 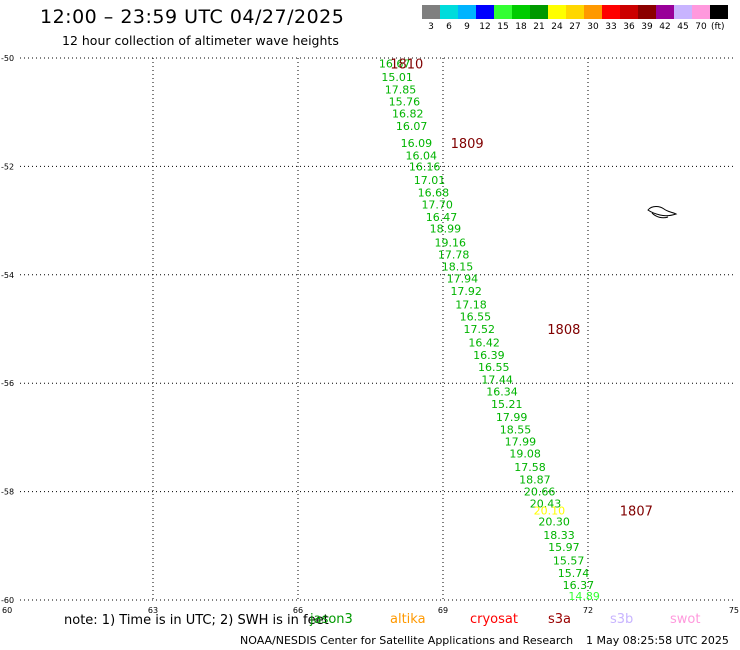 What do you see at coordinates (395, 63) in the screenshot?
I see `wave-height-point: 16.67` at bounding box center [395, 63].